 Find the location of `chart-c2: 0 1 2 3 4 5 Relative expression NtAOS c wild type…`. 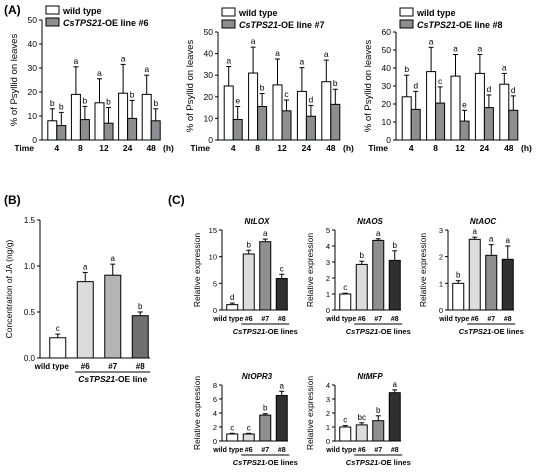

chart-c2: 0 1 2 3 4 5 Relative expression NtAOS c wild type… is located at coordinates (358, 276).